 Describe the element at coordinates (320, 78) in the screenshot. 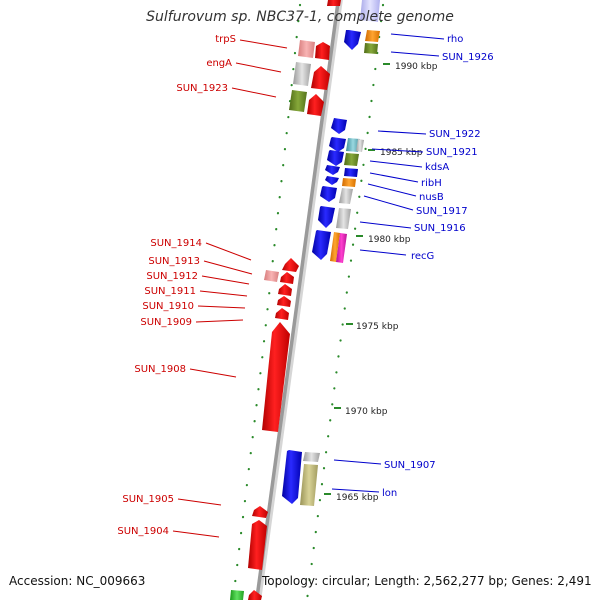

I see `gene-engA-arrow` at that location.